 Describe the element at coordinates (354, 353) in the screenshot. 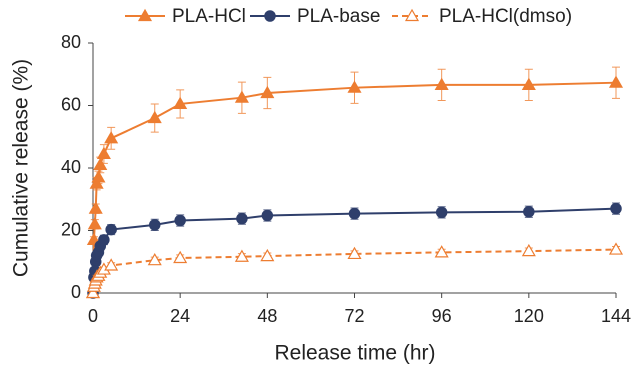

I see `x-axis-label: Release time (hr)` at that location.